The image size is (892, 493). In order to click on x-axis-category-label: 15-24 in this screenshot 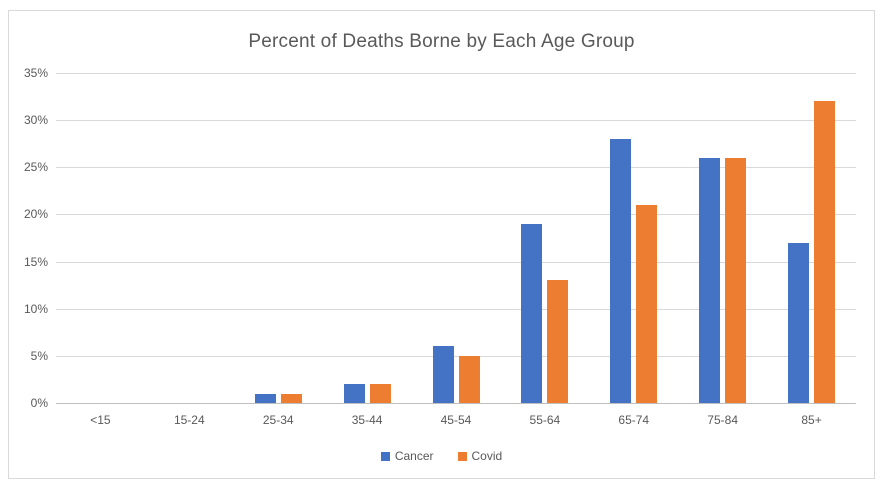, I will do `click(189, 420)`.